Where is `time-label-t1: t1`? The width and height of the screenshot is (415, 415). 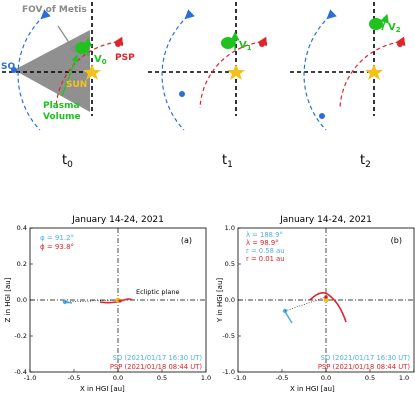
time-label-t1: t1 is located at coordinates (227, 161).